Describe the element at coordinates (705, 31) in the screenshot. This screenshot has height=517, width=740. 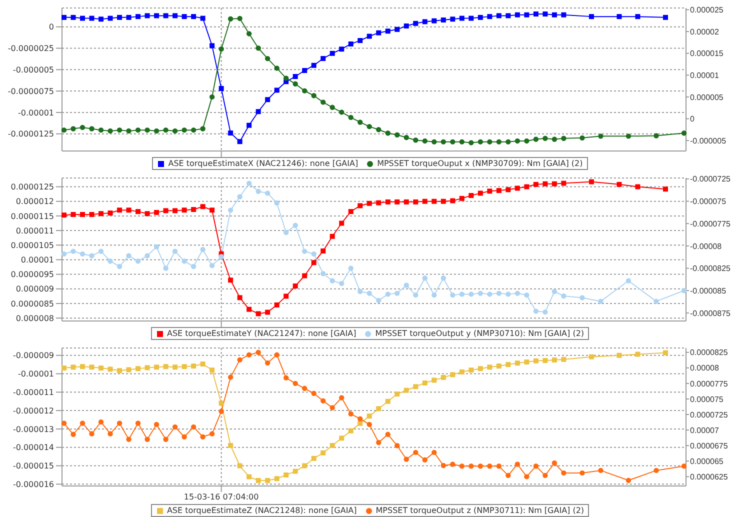
I see `y2-tick-label: 0.00002` at that location.